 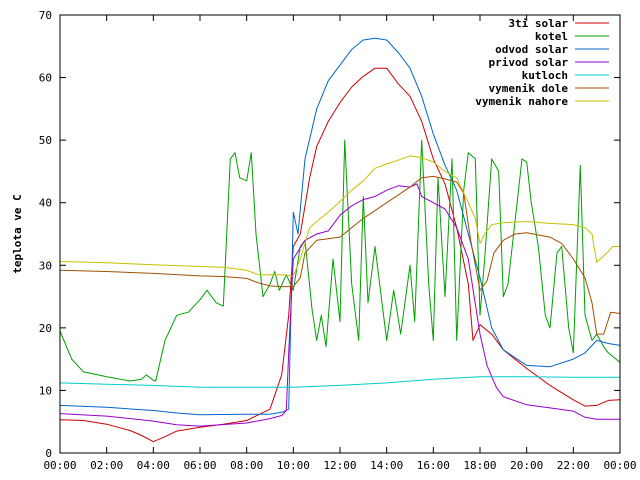 I want to click on y-tick-label: 0, so click(x=48, y=453).